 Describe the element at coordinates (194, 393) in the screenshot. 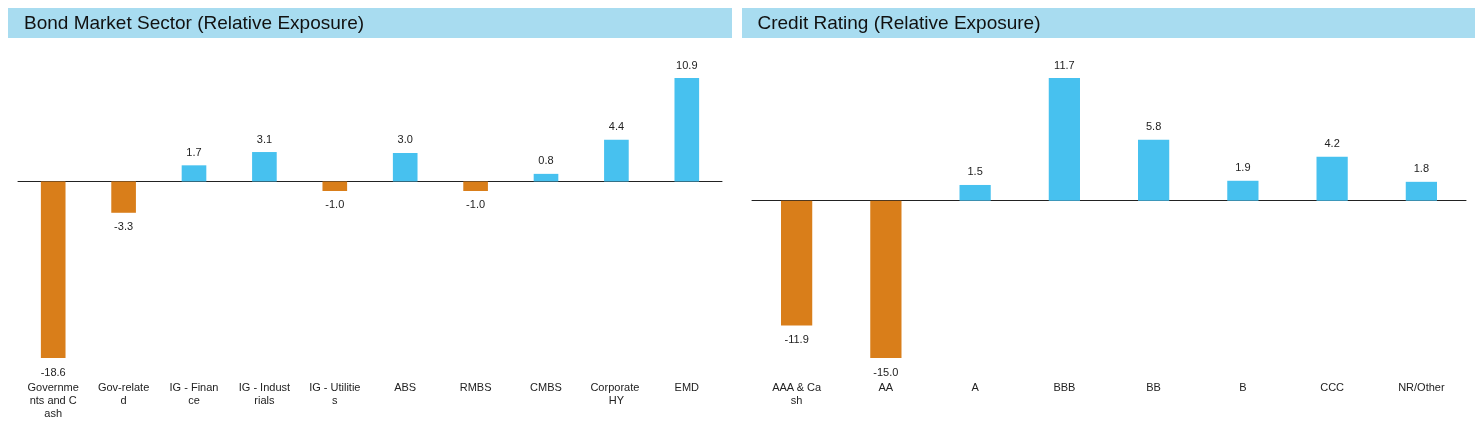

I see `x-tick-label: IG - Finance` at that location.